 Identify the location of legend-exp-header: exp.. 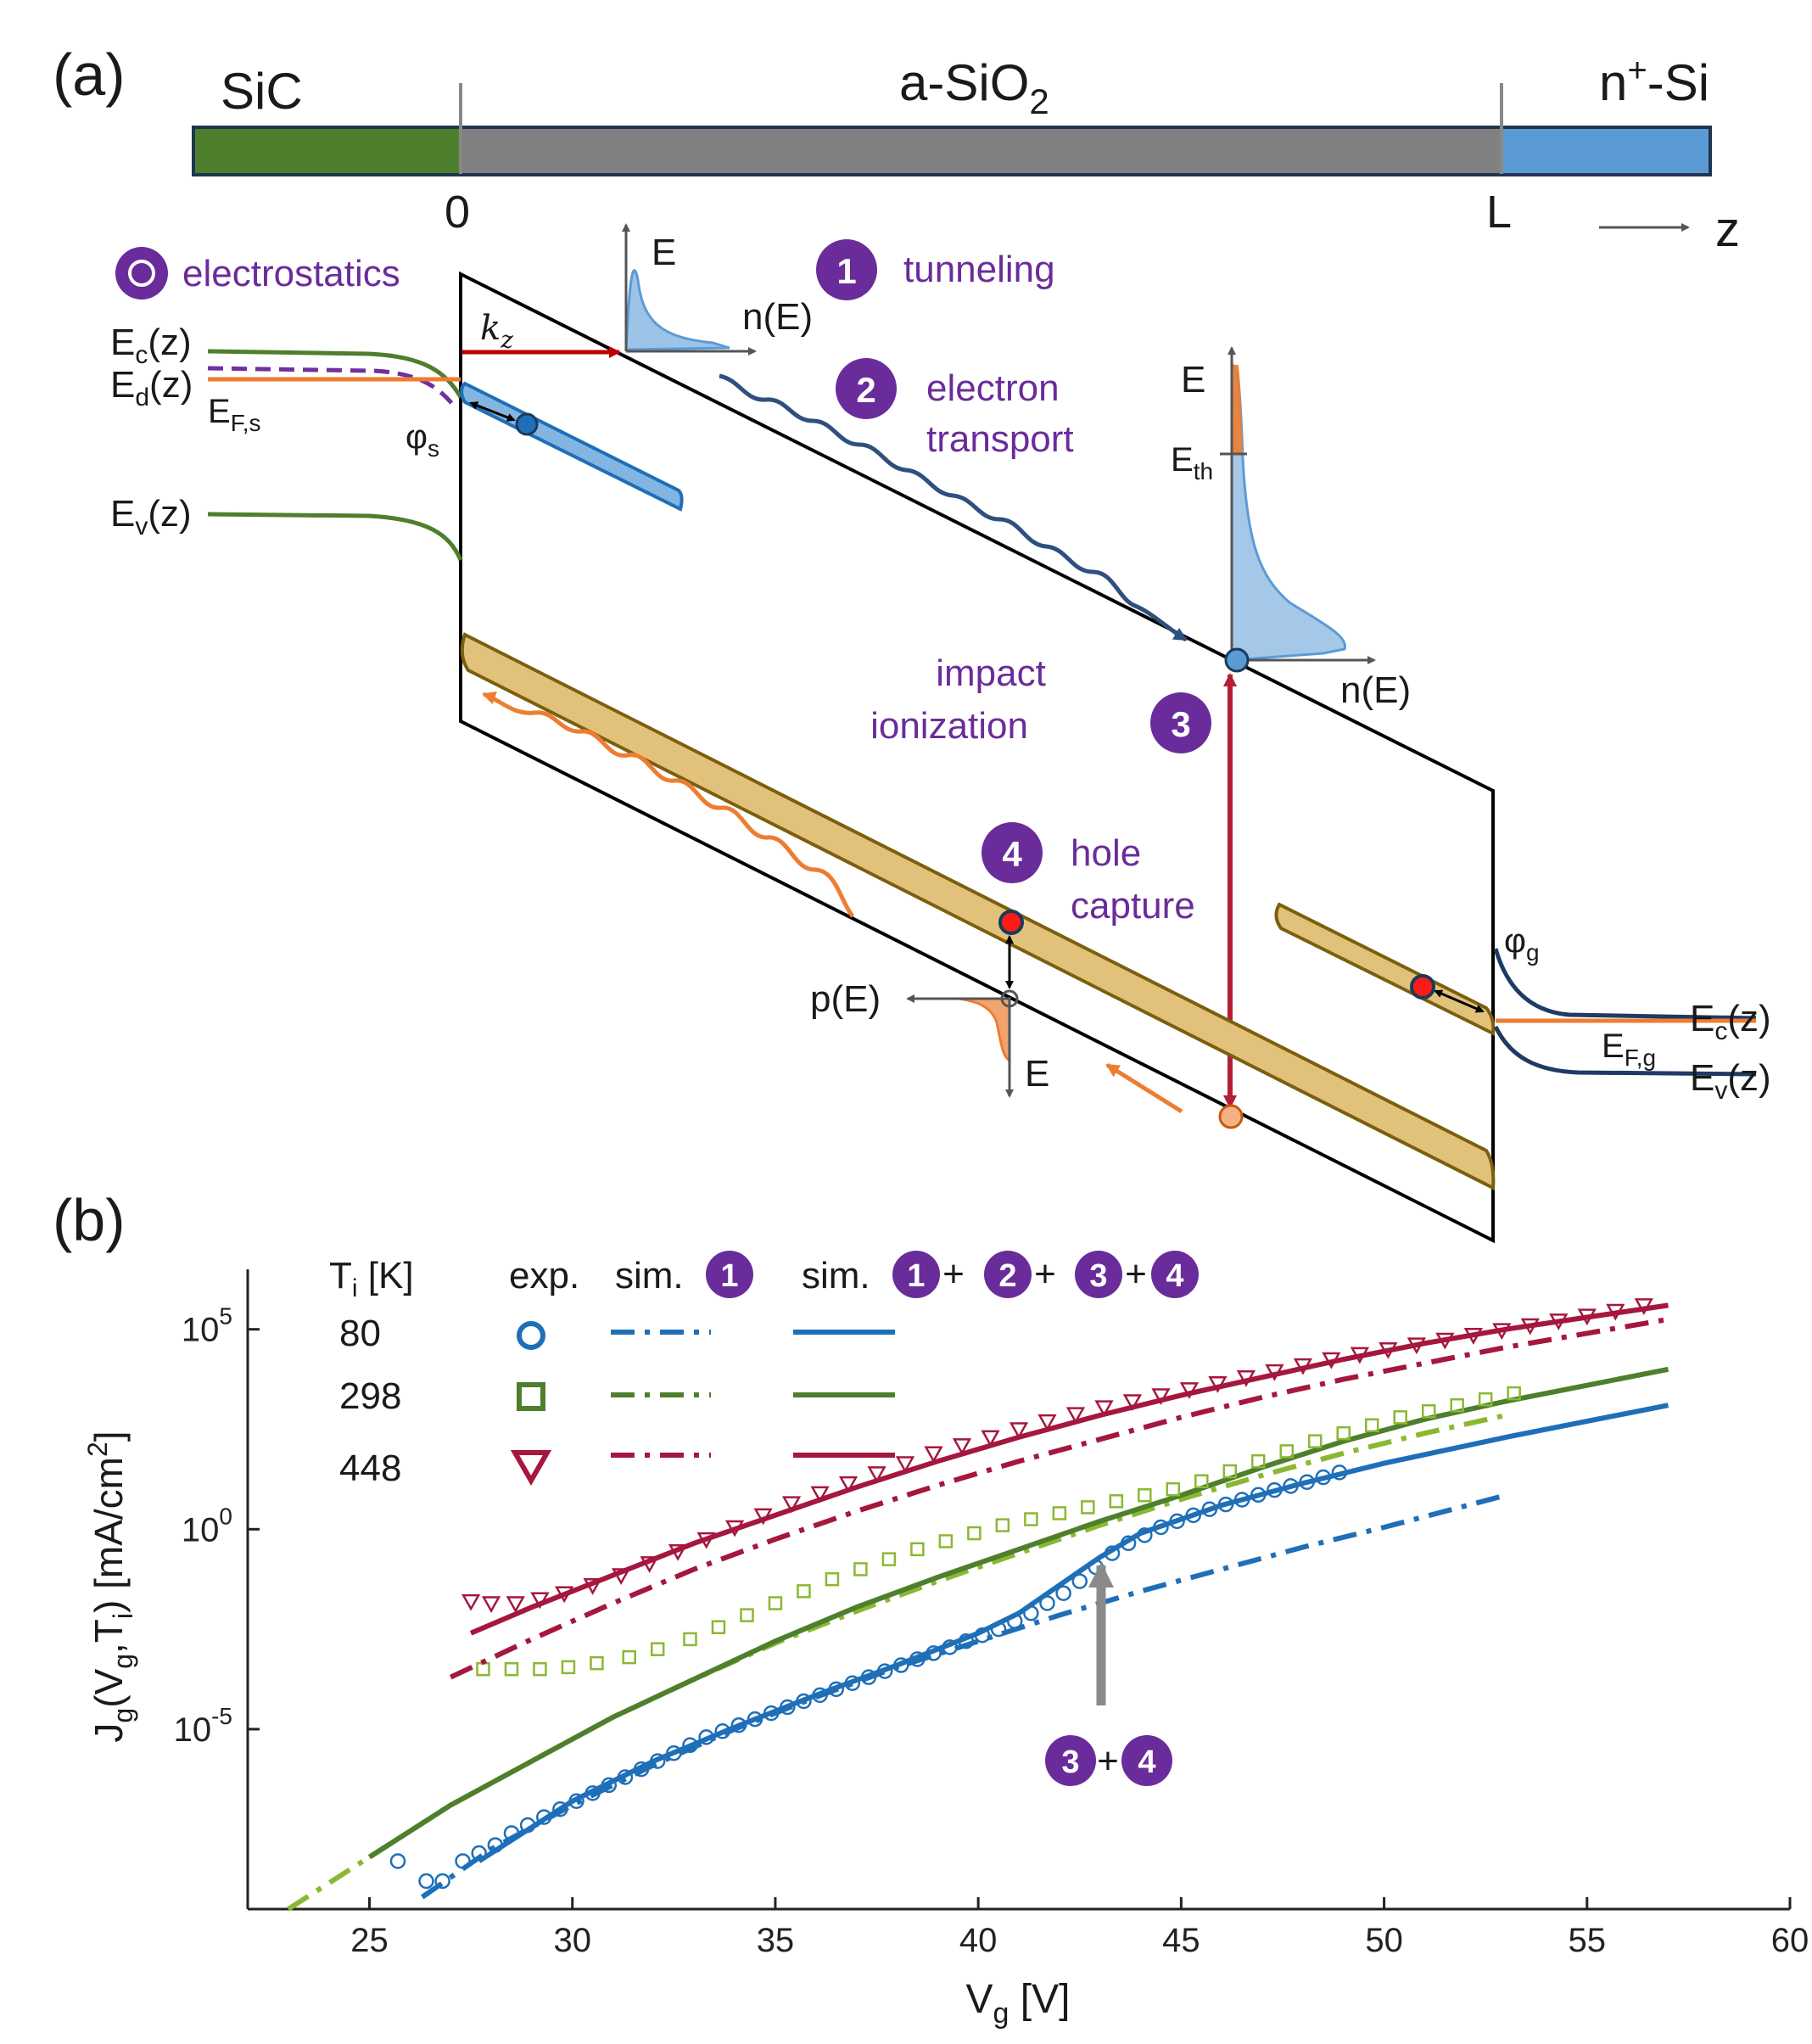
(544, 1275).